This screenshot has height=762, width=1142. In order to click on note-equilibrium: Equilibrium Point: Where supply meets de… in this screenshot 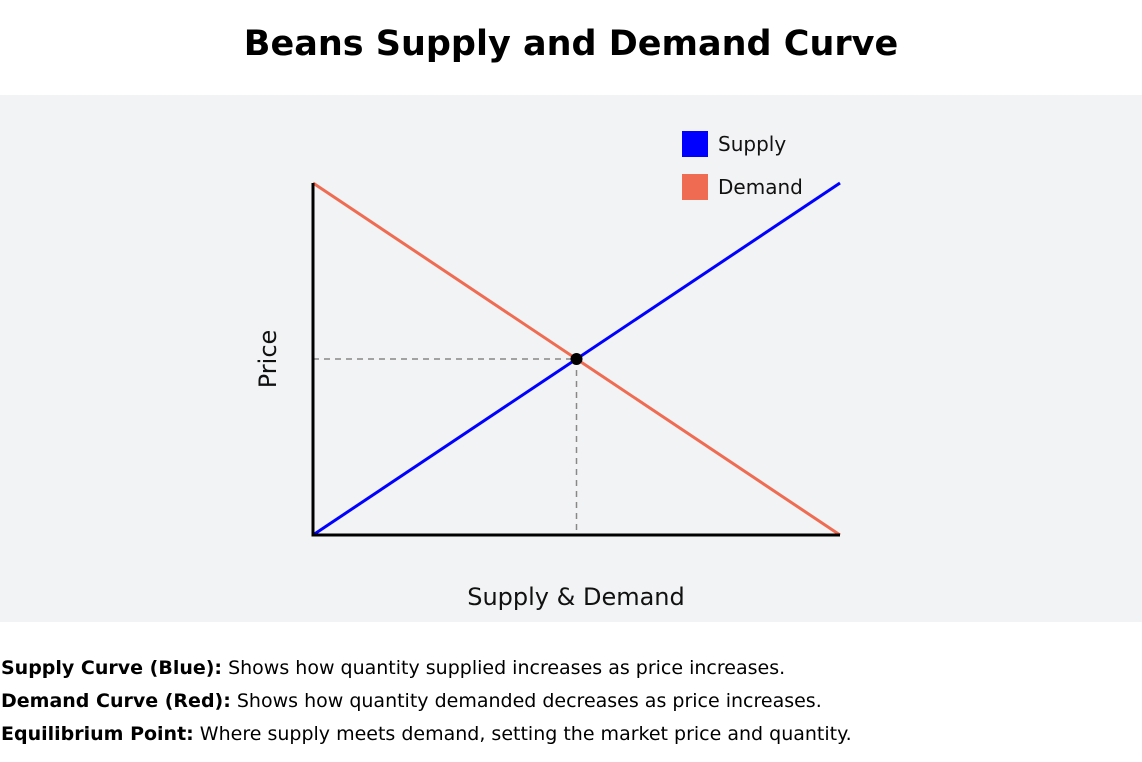, I will do `click(426, 734)`.